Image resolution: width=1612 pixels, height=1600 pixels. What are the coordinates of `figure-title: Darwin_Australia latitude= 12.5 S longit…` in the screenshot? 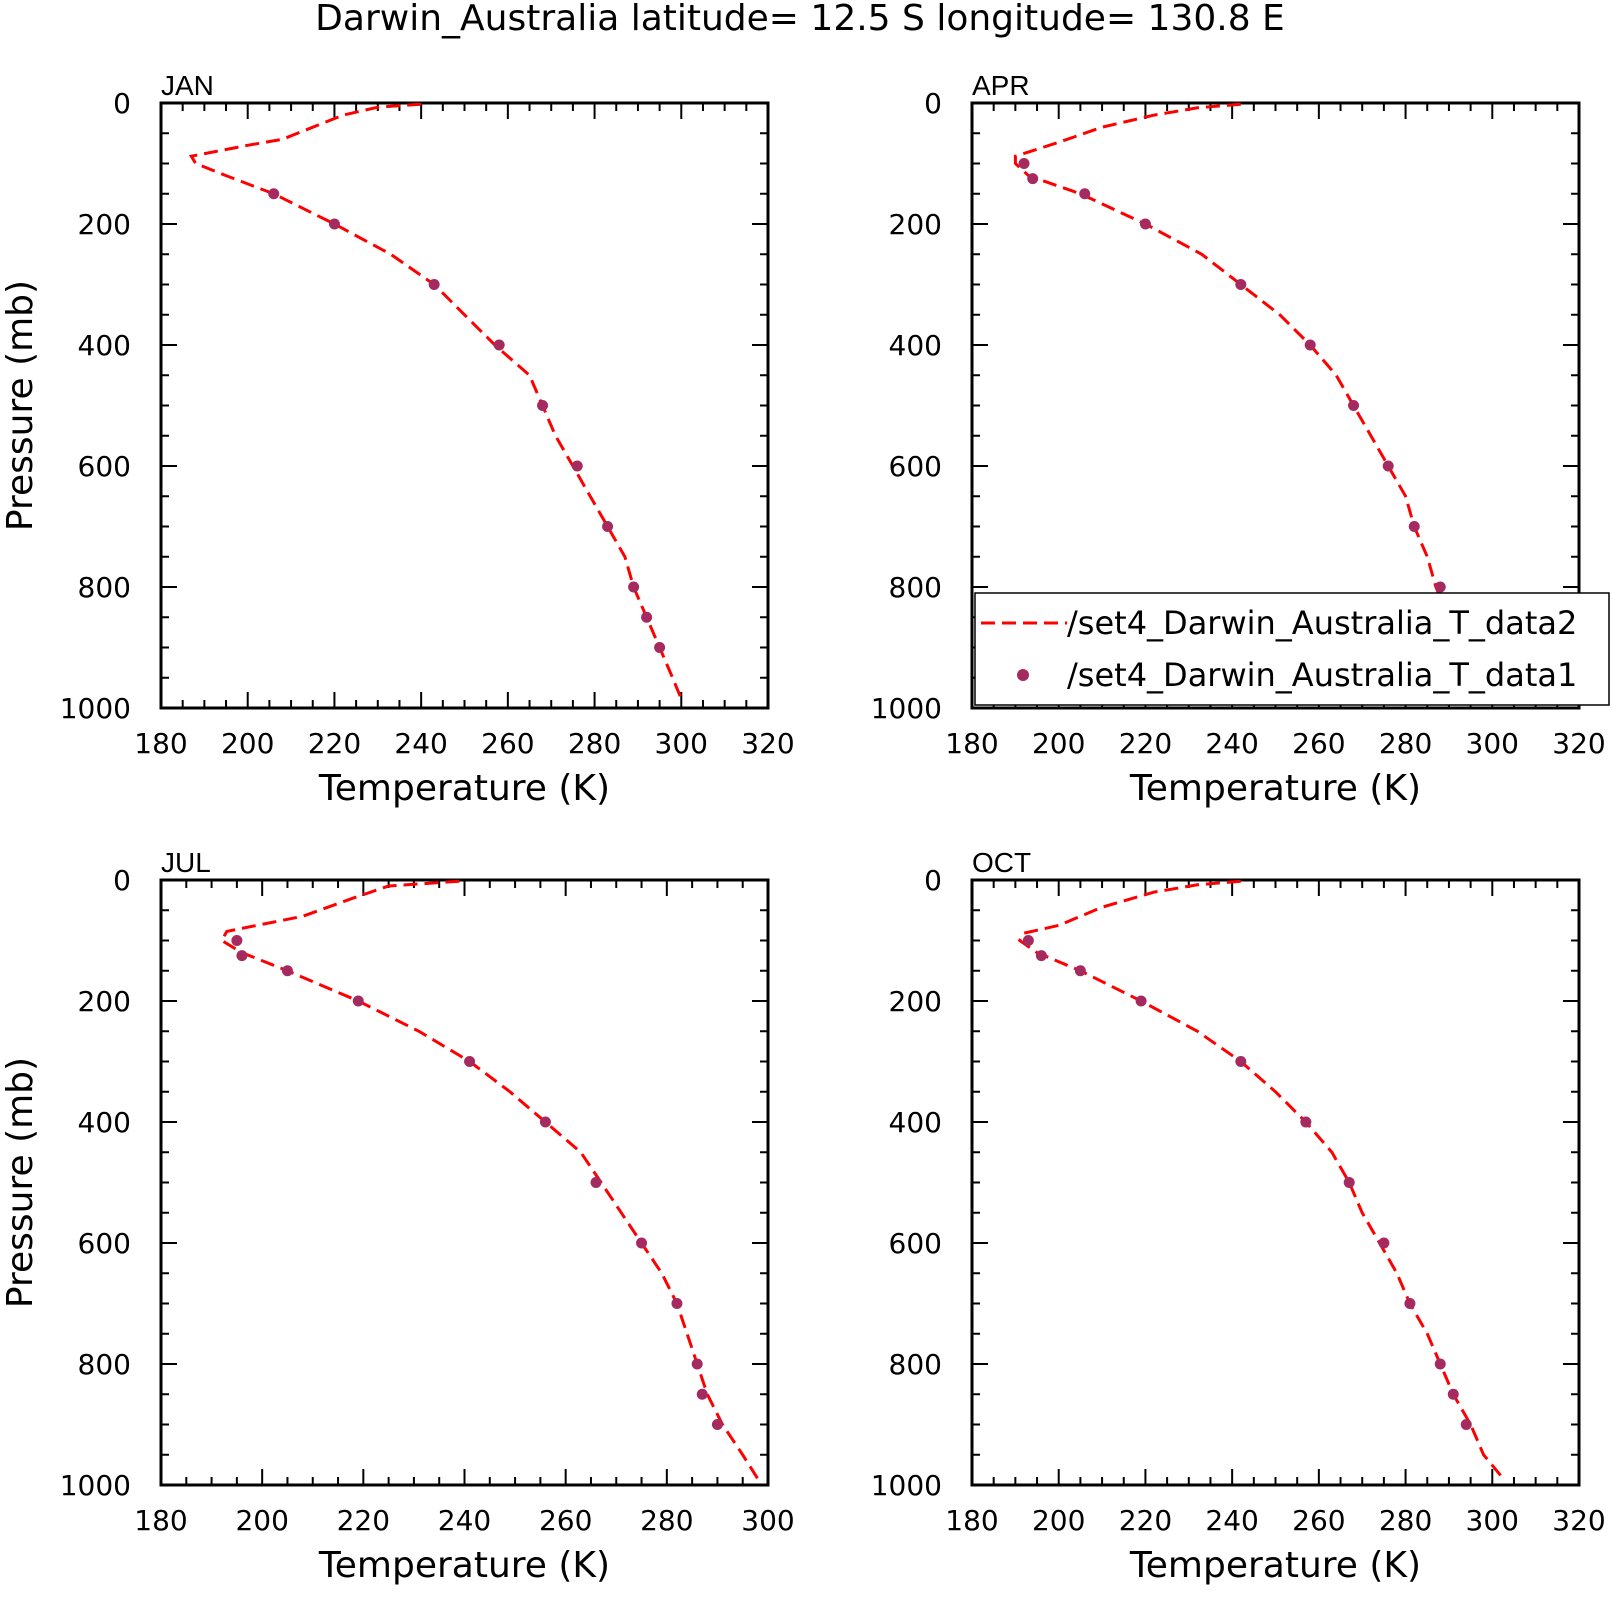 It's located at (800, 19).